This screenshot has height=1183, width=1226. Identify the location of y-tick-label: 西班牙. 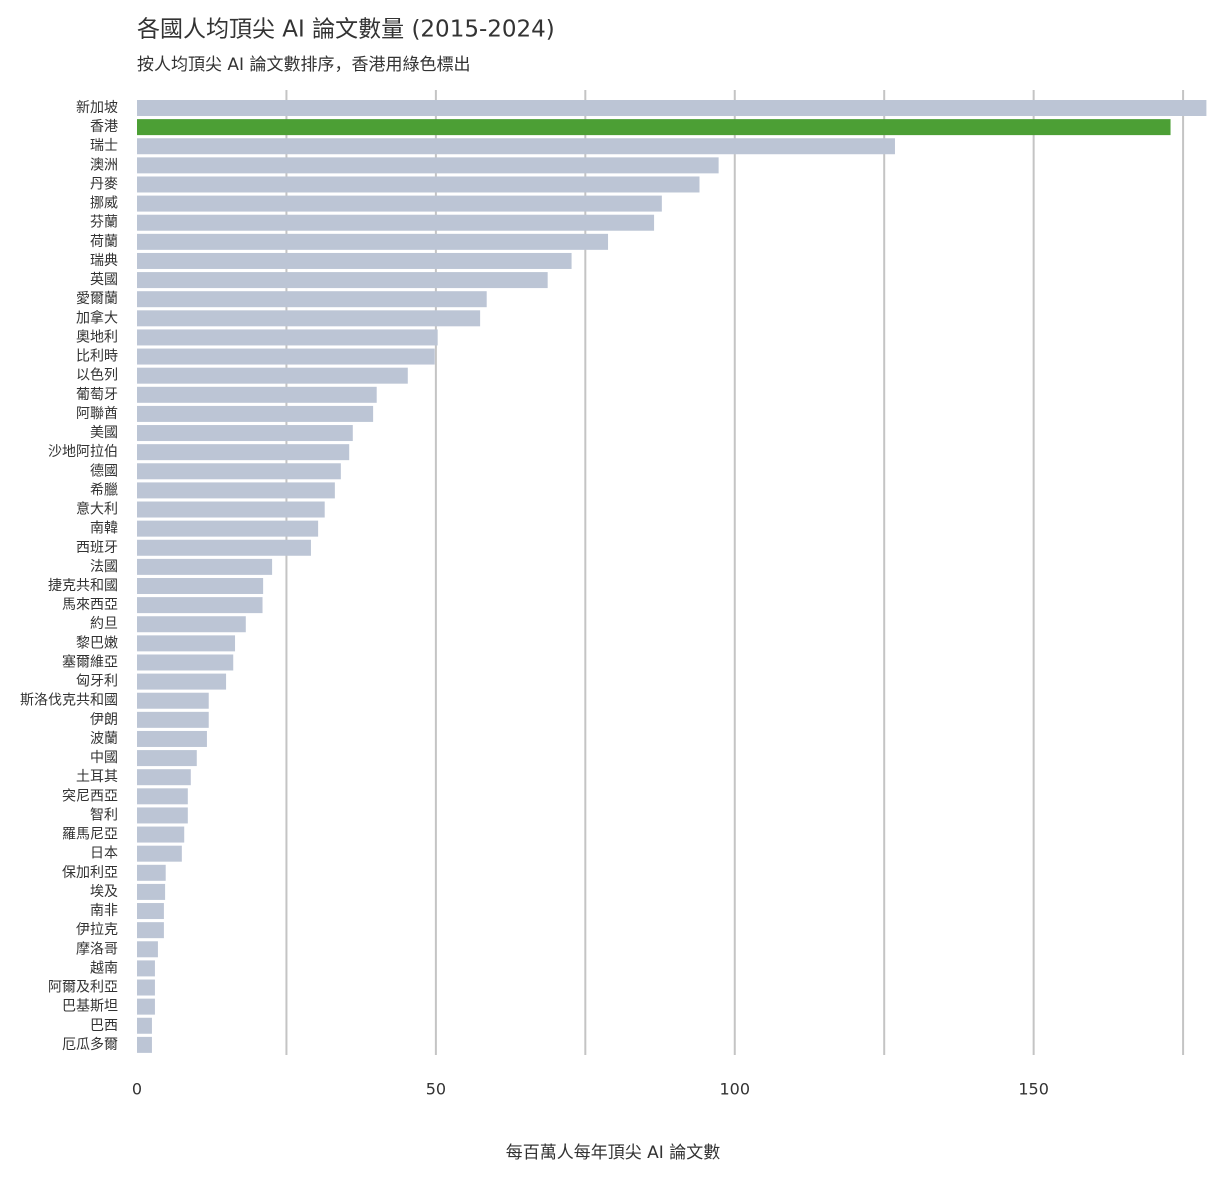
(97, 548).